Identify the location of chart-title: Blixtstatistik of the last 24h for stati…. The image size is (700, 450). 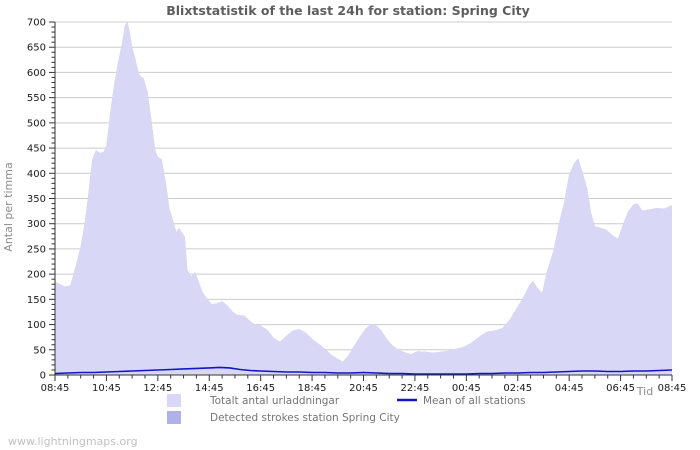
(348, 10).